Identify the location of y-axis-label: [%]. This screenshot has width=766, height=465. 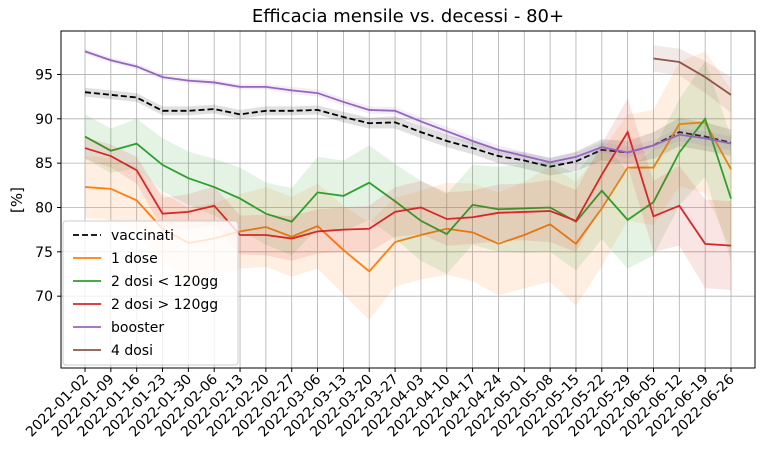
(17, 200).